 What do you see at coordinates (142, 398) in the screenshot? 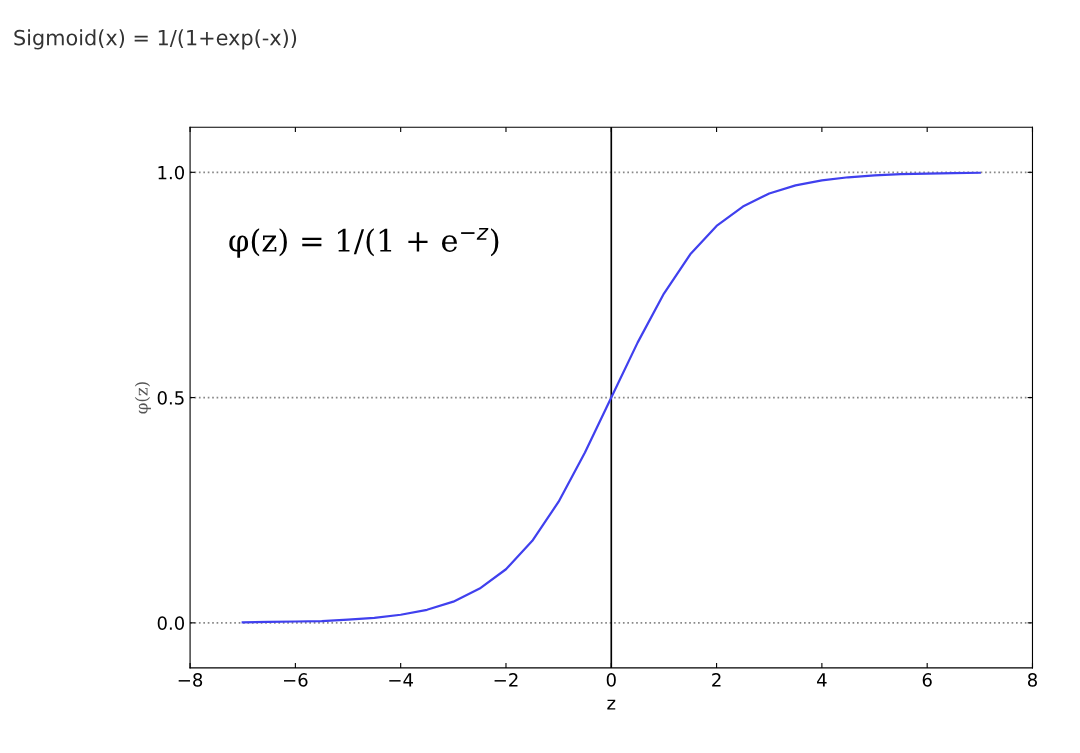
I see `y-axis-title: φ(z)` at bounding box center [142, 398].